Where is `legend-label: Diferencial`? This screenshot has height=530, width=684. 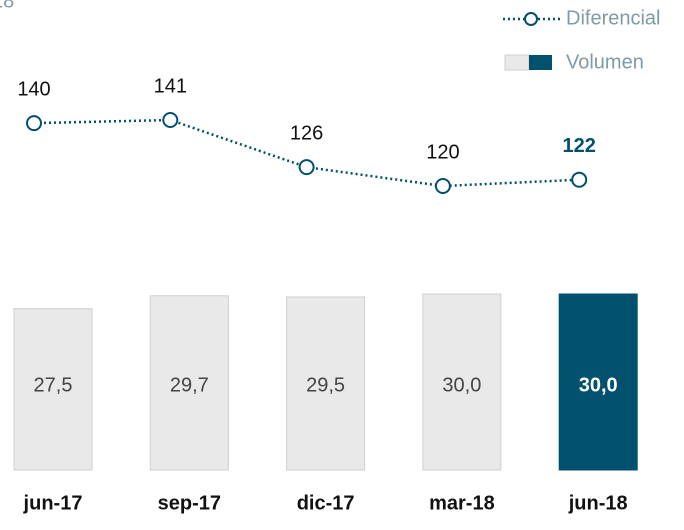
legend-label: Diferencial is located at coordinates (613, 18).